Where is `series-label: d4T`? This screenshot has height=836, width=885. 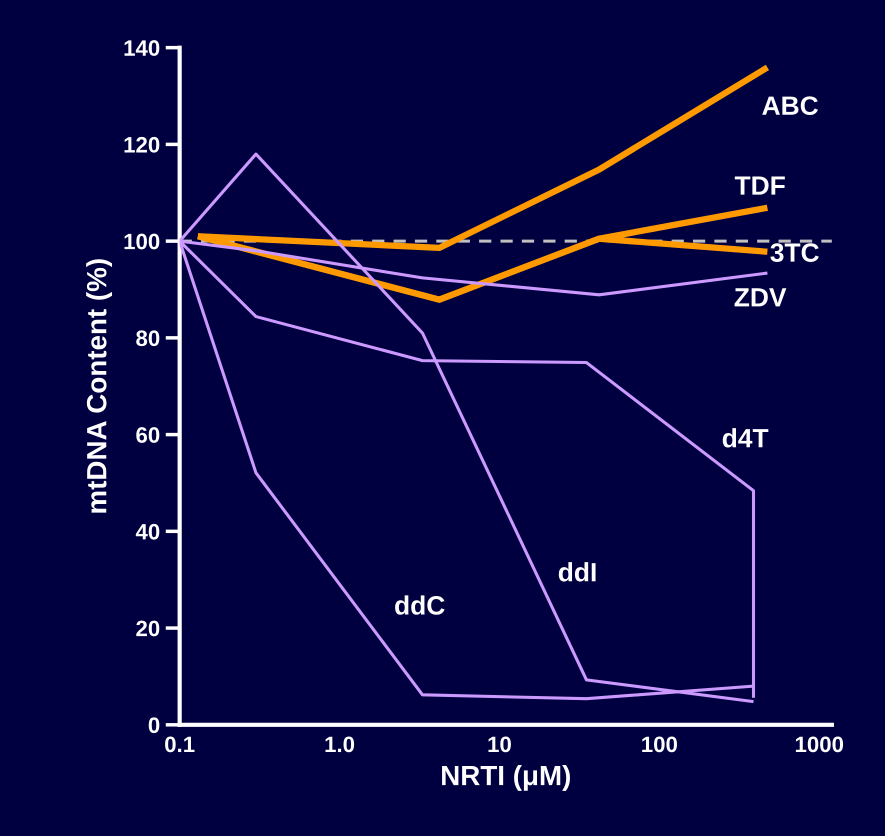 series-label: d4T is located at coordinates (745, 438).